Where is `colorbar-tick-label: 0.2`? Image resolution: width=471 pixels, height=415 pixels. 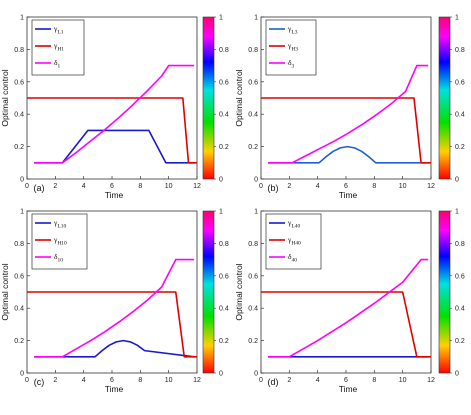 colorbar-tick-label: 0.2 is located at coordinates (224, 341).